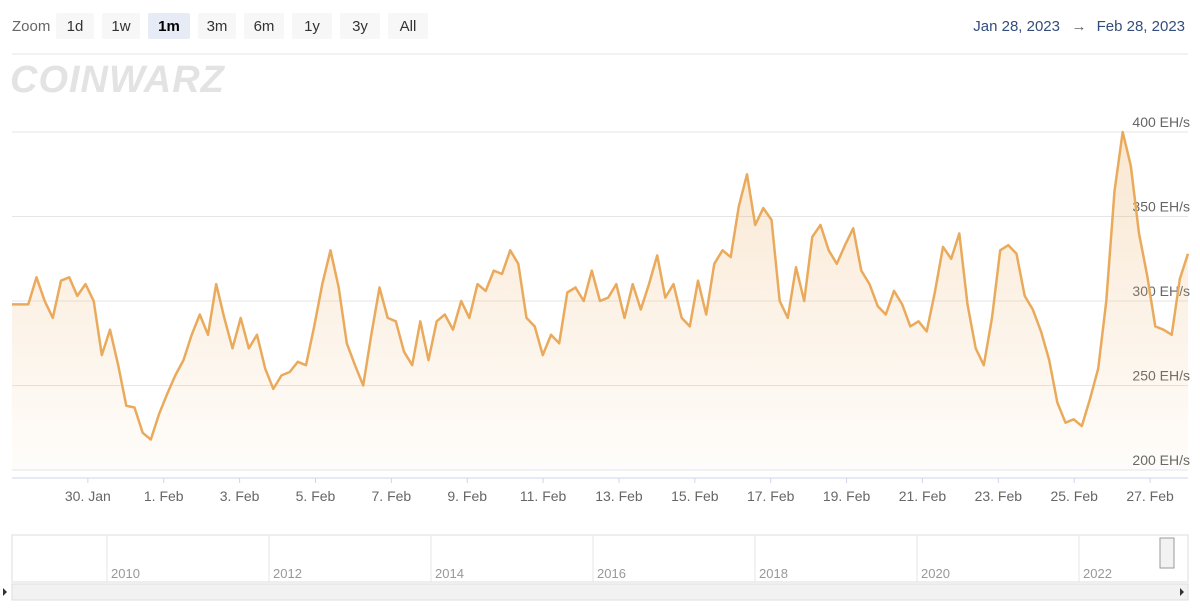 This screenshot has width=1200, height=614. I want to click on scrollbar, so click(600, 592).